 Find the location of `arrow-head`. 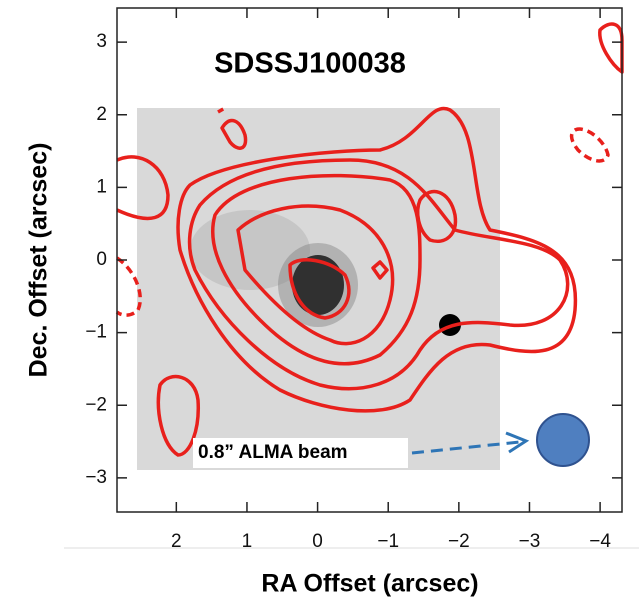

arrow-head is located at coordinates (517, 442).